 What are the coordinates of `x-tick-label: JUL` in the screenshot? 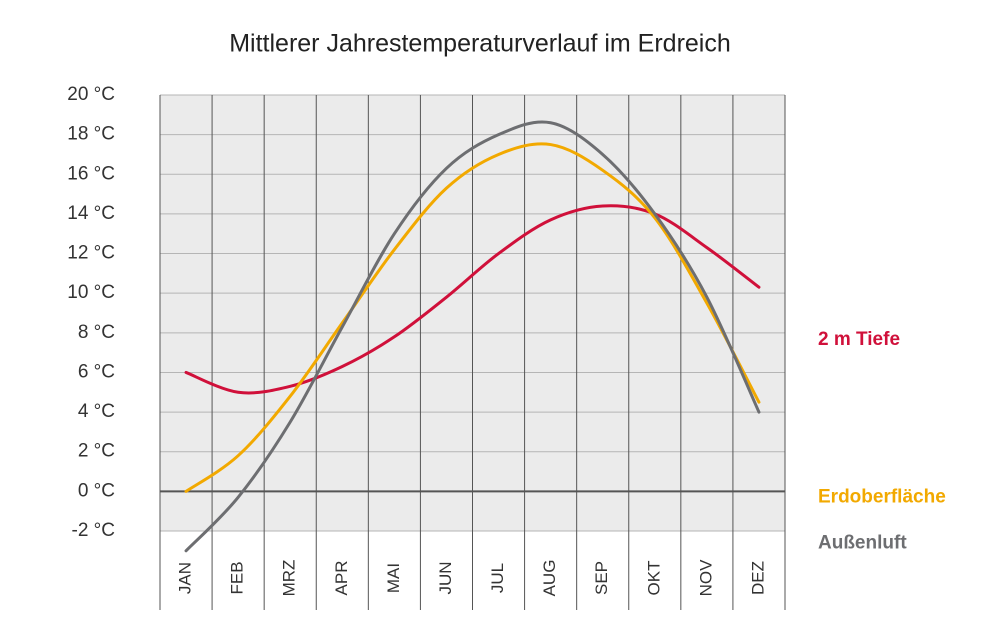 It's located at (497, 578).